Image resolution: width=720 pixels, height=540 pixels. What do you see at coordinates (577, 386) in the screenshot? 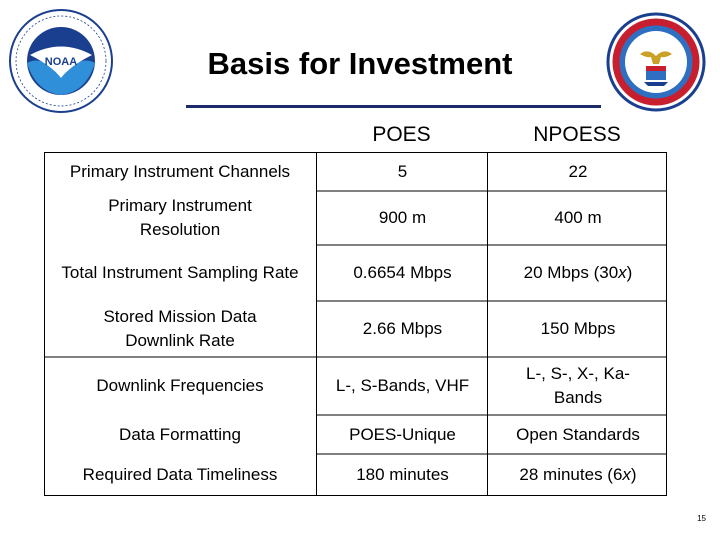
I see `npoess-value: L-, S-, X-, Ka-Bands` at bounding box center [577, 386].